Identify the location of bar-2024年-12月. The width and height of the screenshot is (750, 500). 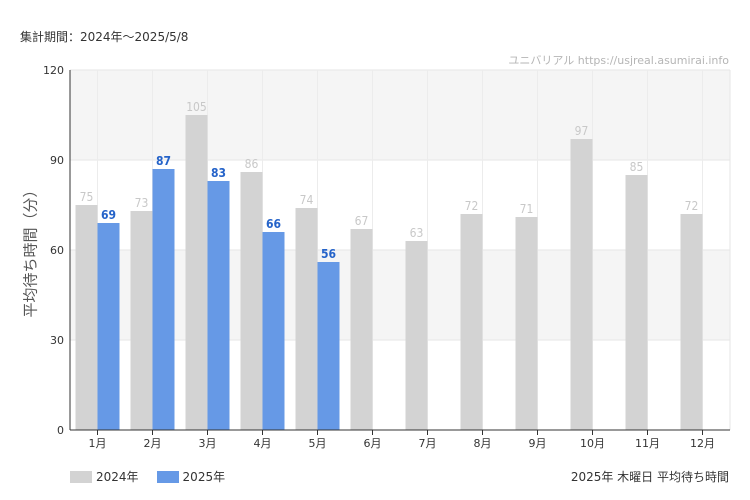
(691, 322).